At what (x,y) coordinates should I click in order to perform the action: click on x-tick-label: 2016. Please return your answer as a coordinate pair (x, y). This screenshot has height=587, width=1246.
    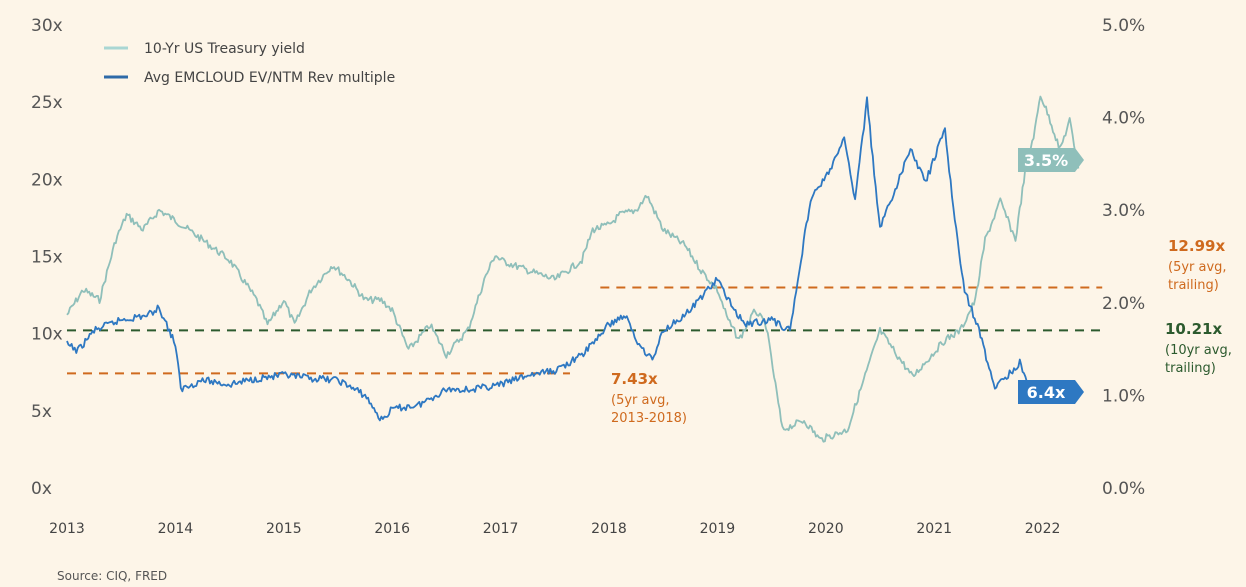
    Looking at the image, I should click on (392, 529).